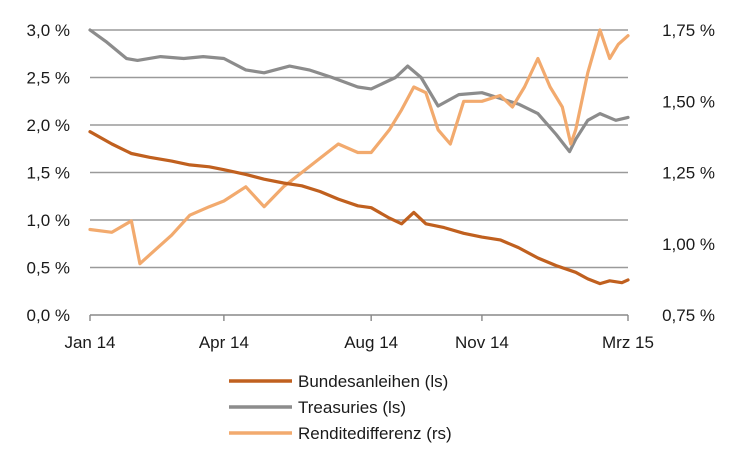  What do you see at coordinates (688, 244) in the screenshot?
I see `right-axis-tick-label: 1,00 %` at bounding box center [688, 244].